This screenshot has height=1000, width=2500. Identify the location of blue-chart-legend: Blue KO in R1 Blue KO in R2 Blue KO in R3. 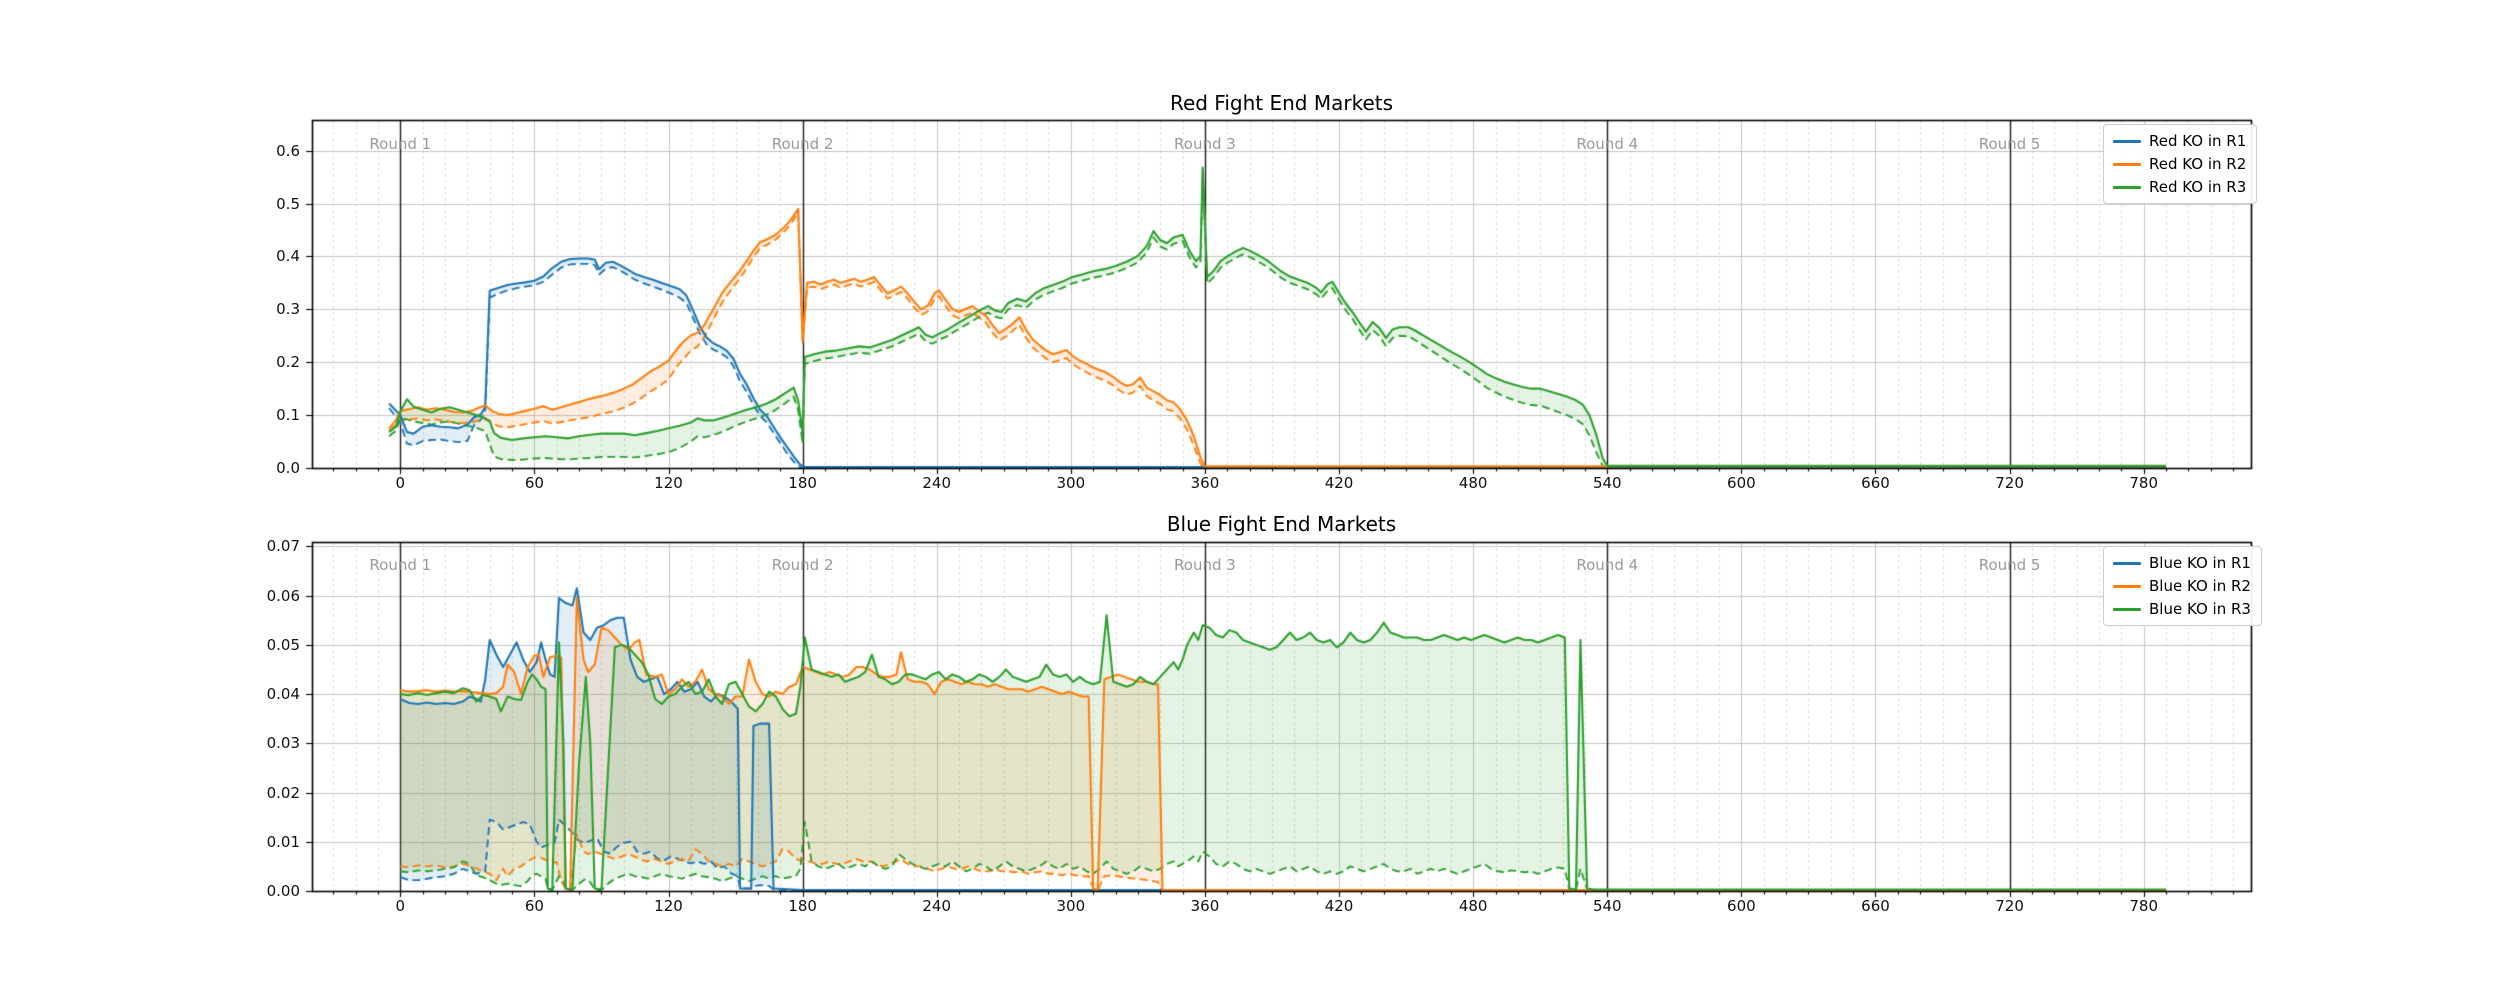
(2182, 586).